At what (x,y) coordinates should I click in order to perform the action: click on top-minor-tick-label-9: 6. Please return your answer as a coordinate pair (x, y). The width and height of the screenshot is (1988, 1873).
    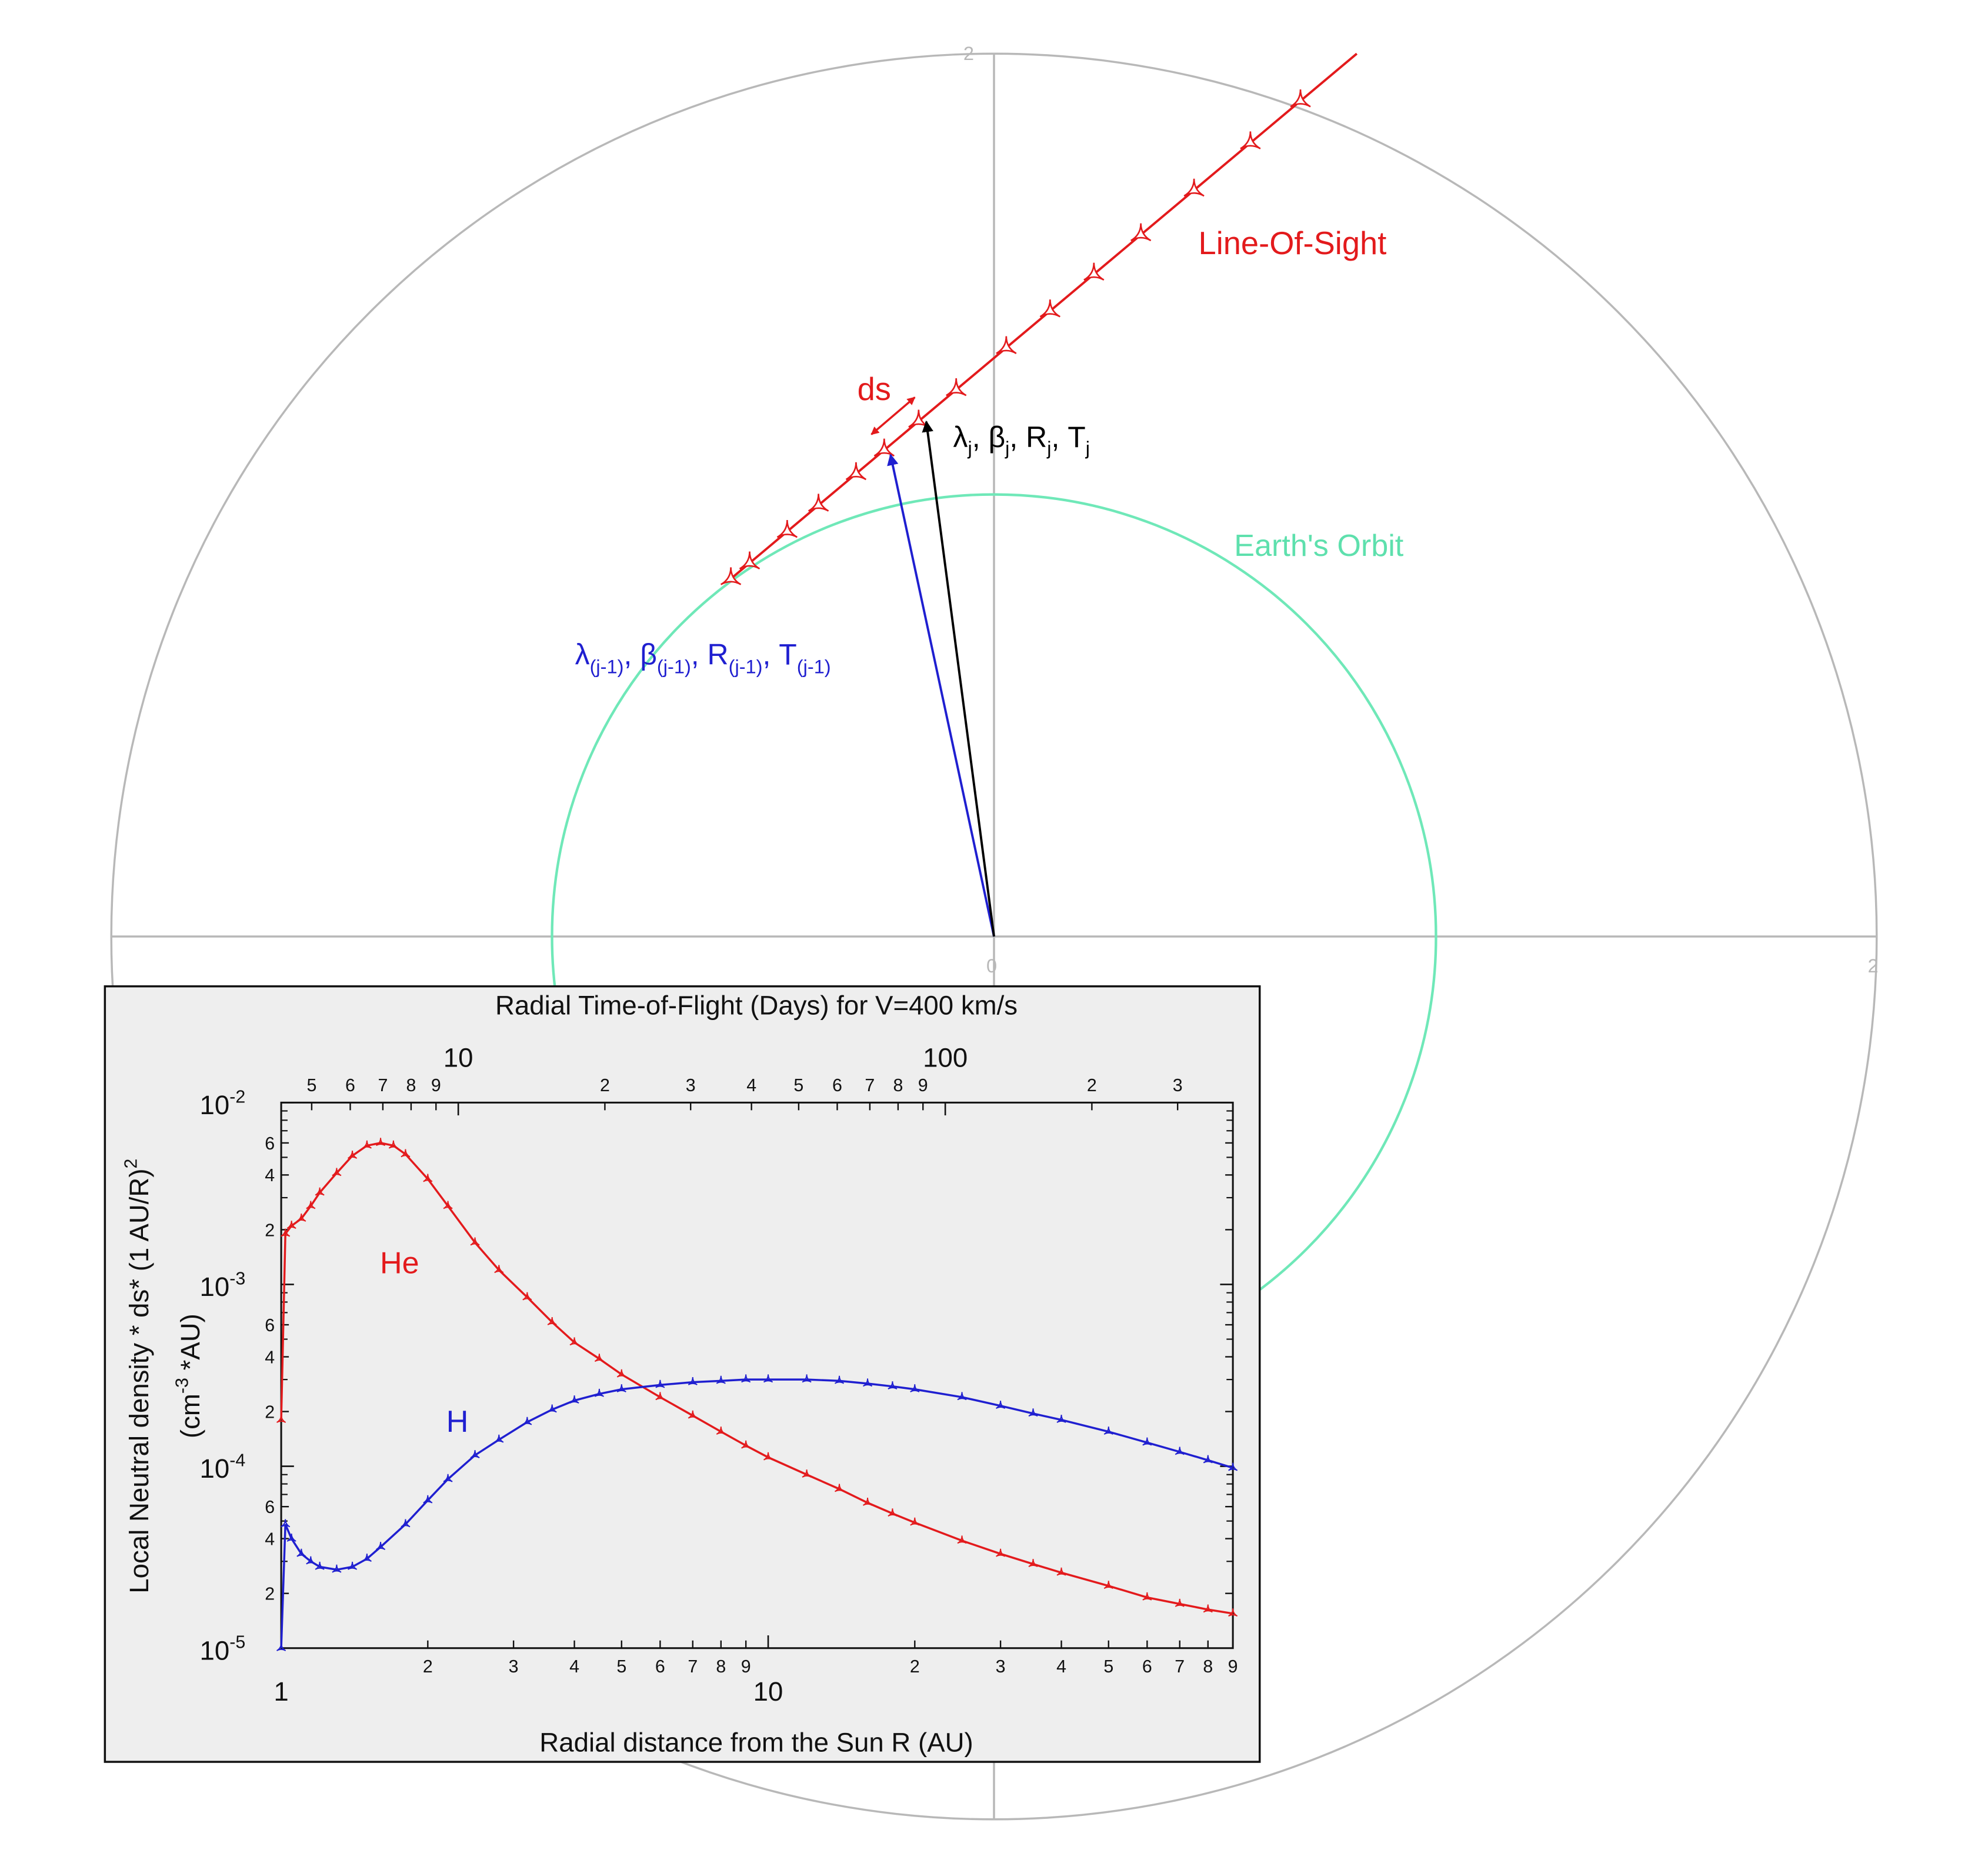
    Looking at the image, I should click on (837, 1085).